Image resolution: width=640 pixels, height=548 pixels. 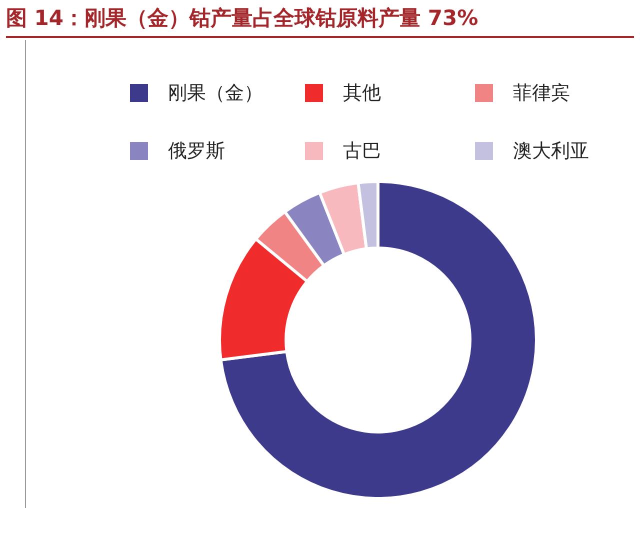 I want to click on legend-label: 刚果（金）, so click(x=215, y=93).